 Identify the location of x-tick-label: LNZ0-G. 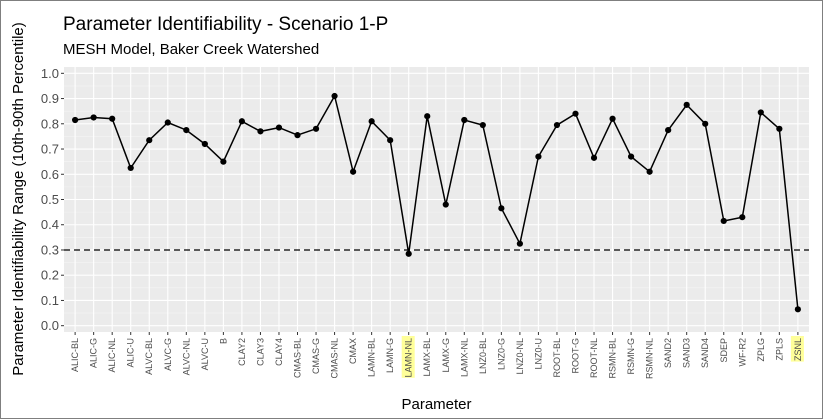
(501, 354).